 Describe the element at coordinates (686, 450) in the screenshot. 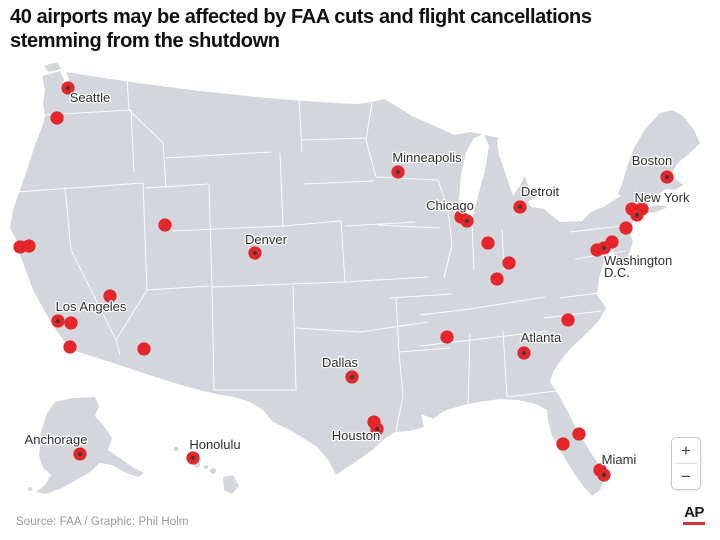

I see `zoom-in-button: +` at that location.